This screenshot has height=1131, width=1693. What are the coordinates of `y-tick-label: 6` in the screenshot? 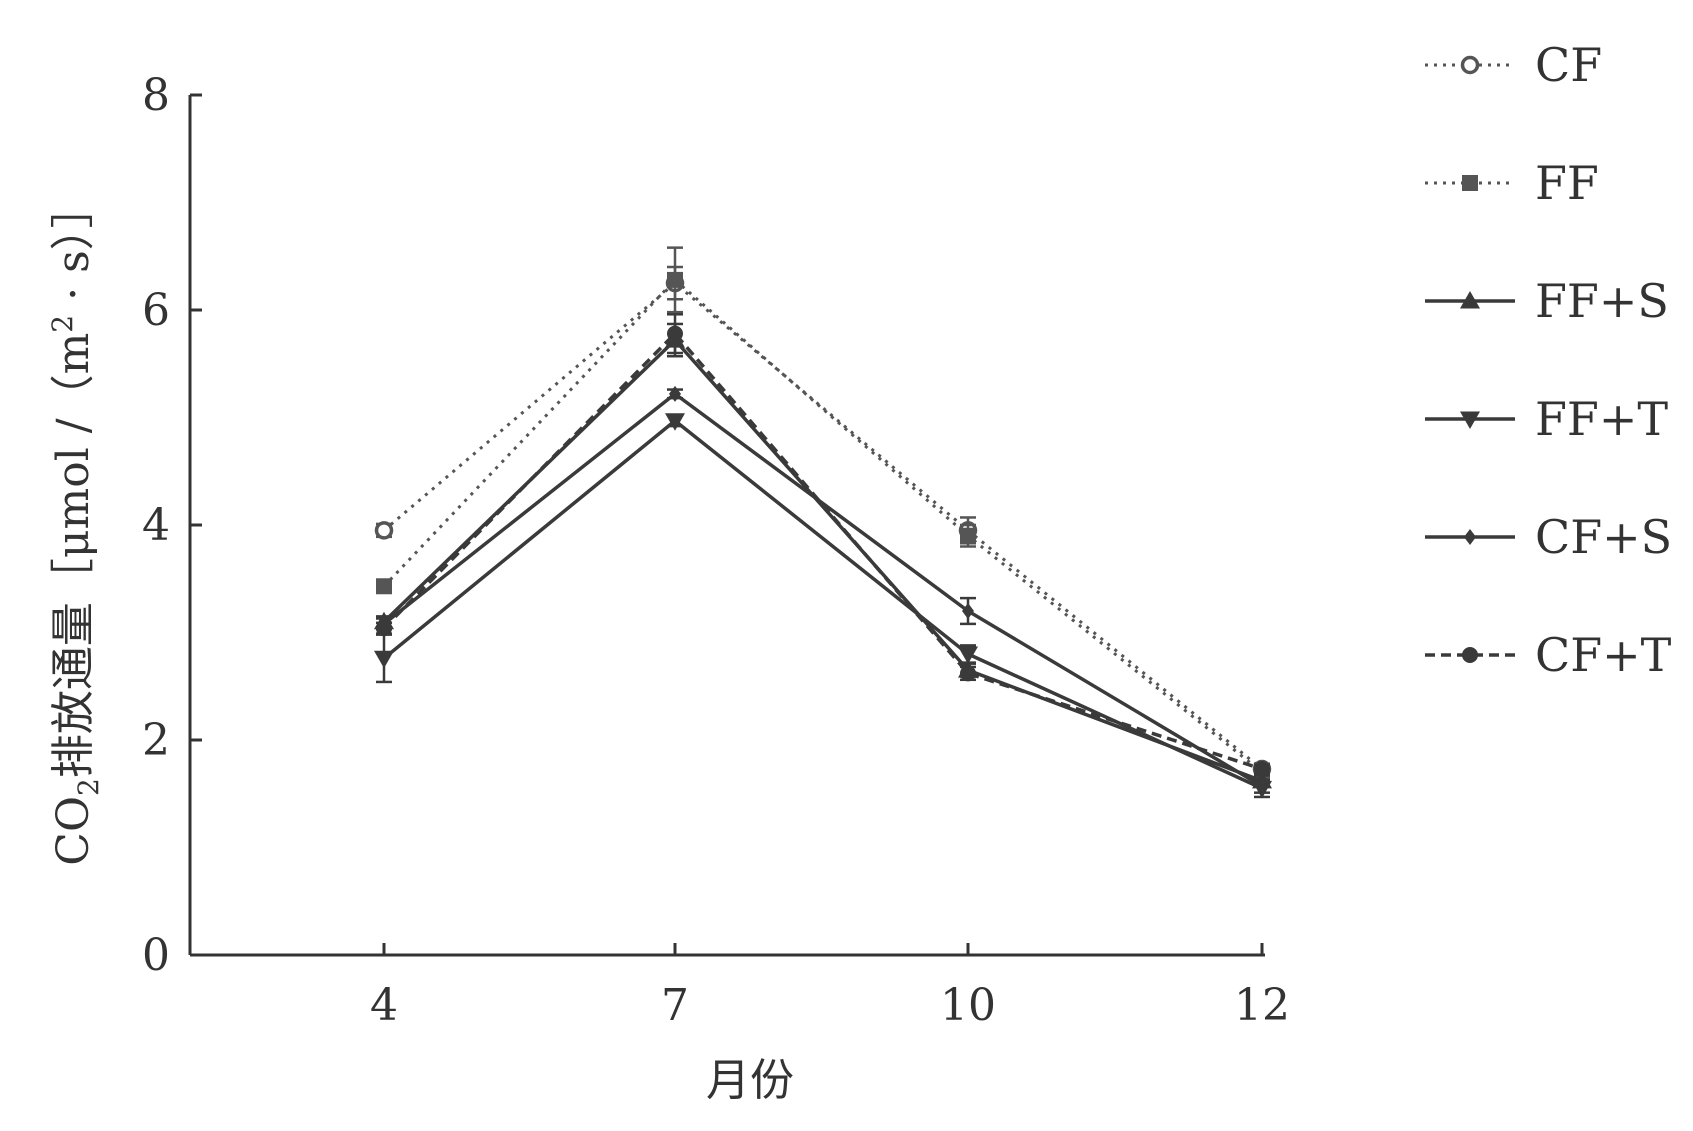 It's located at (156, 310).